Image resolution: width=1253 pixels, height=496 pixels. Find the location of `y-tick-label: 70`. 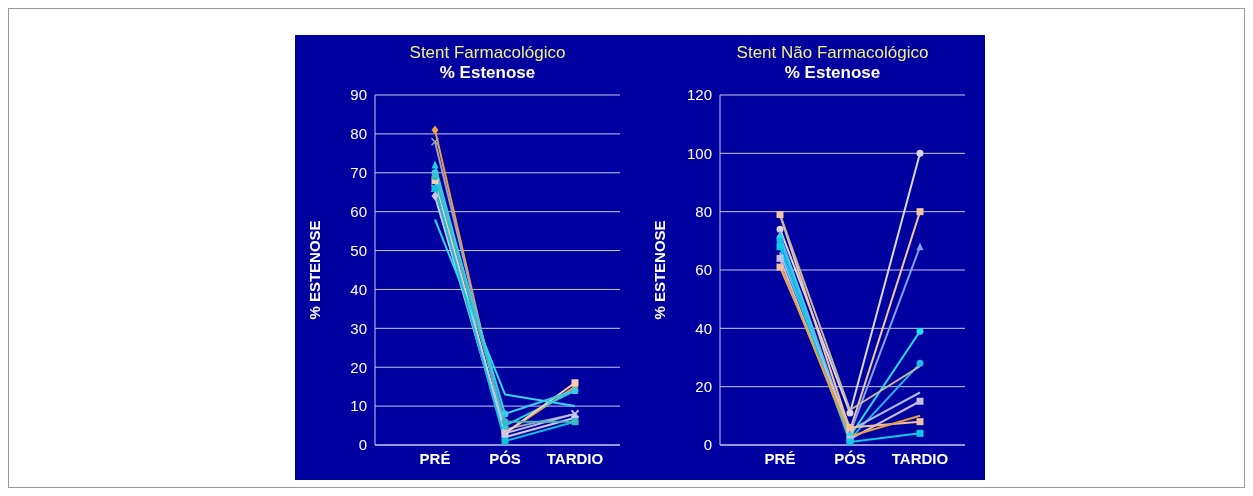

y-tick-label: 70 is located at coordinates (358, 173).